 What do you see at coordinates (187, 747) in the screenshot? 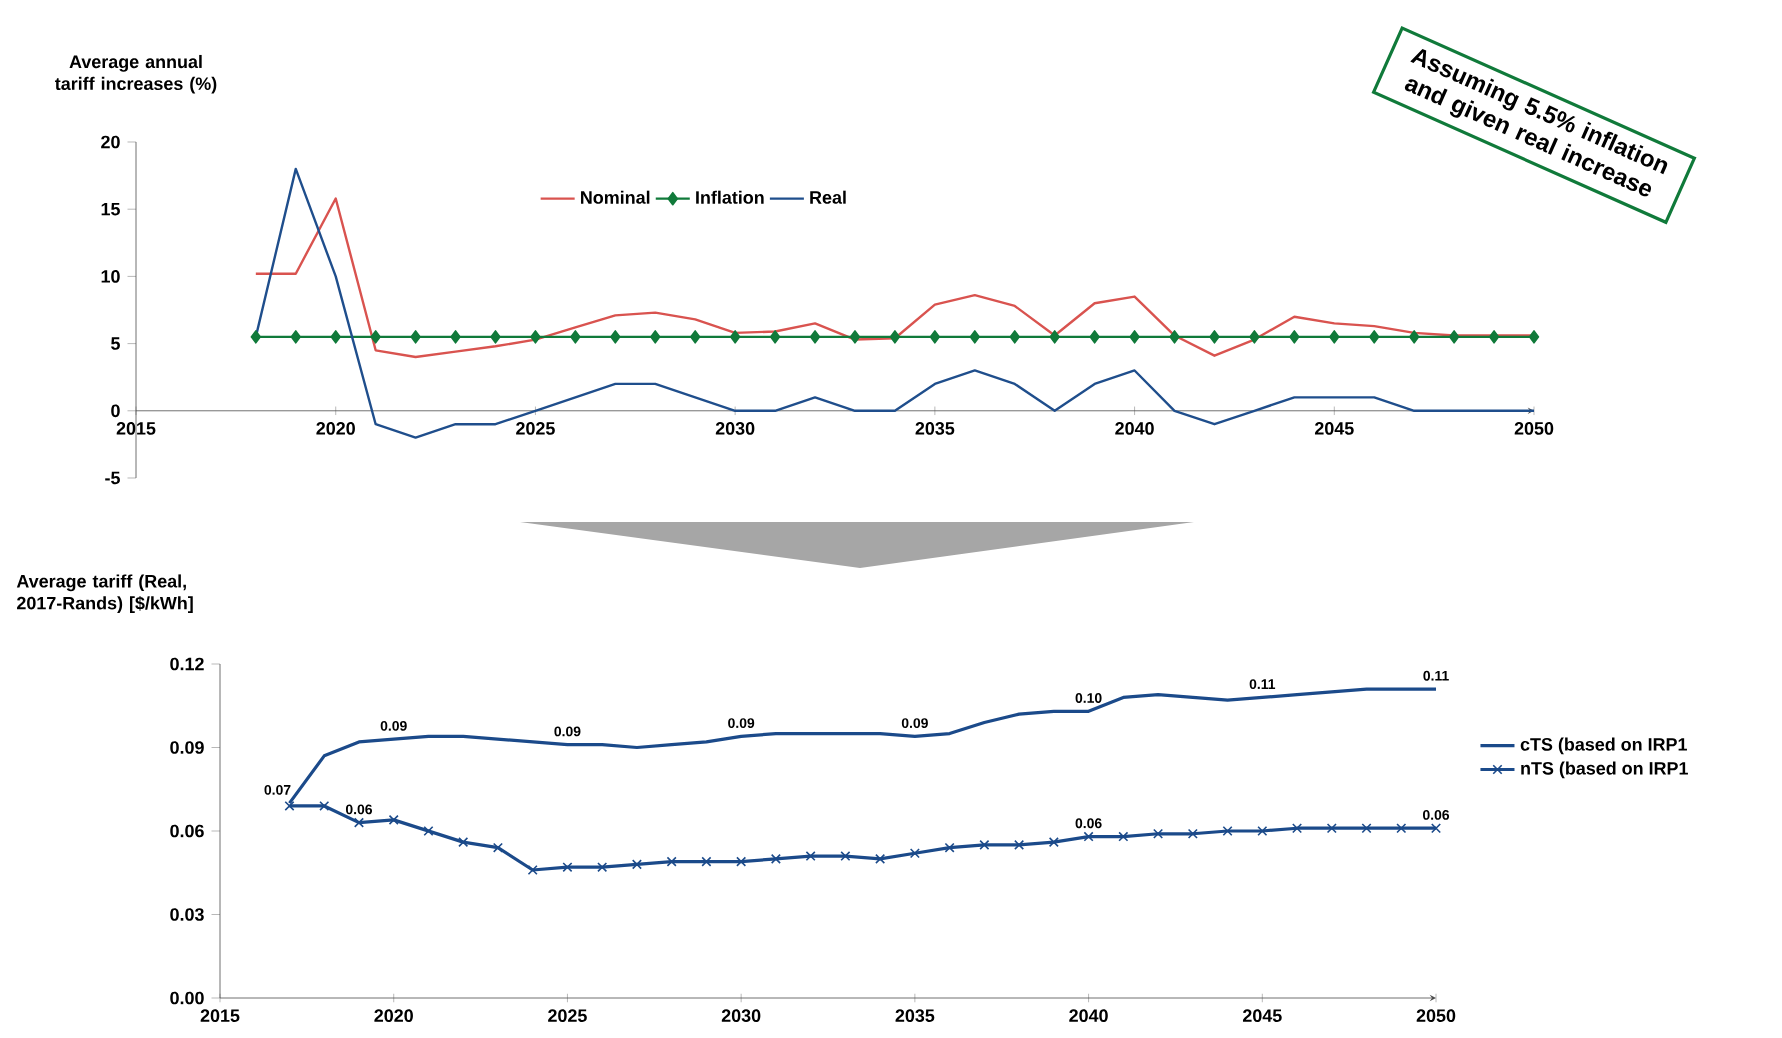
I see `y-tick-label: 0.09` at bounding box center [187, 747].